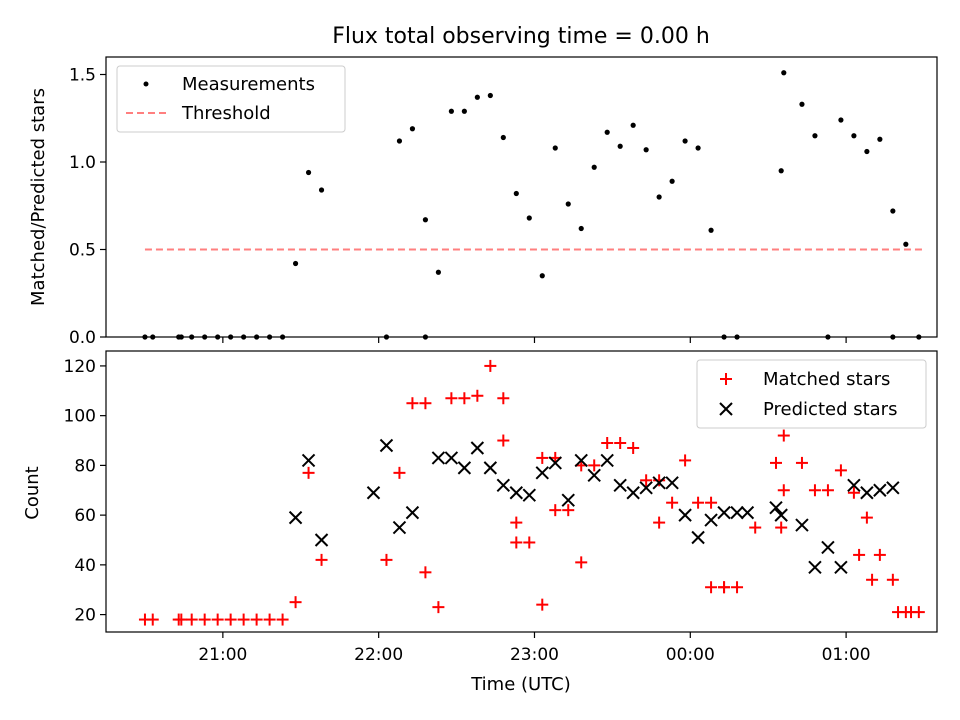 The height and width of the screenshot is (720, 960). Describe the element at coordinates (80, 417) in the screenshot. I see `bottom-y-tick-label: 100` at that location.